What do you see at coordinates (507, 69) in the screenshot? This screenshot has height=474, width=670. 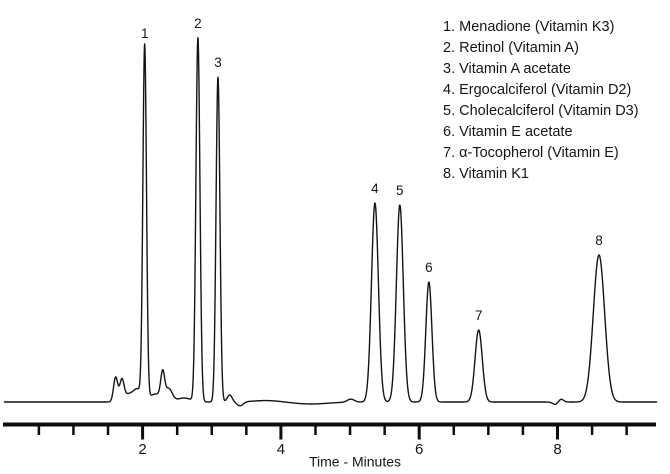 I see `legend-item-3: 3. Vitamin A acetate` at bounding box center [507, 69].